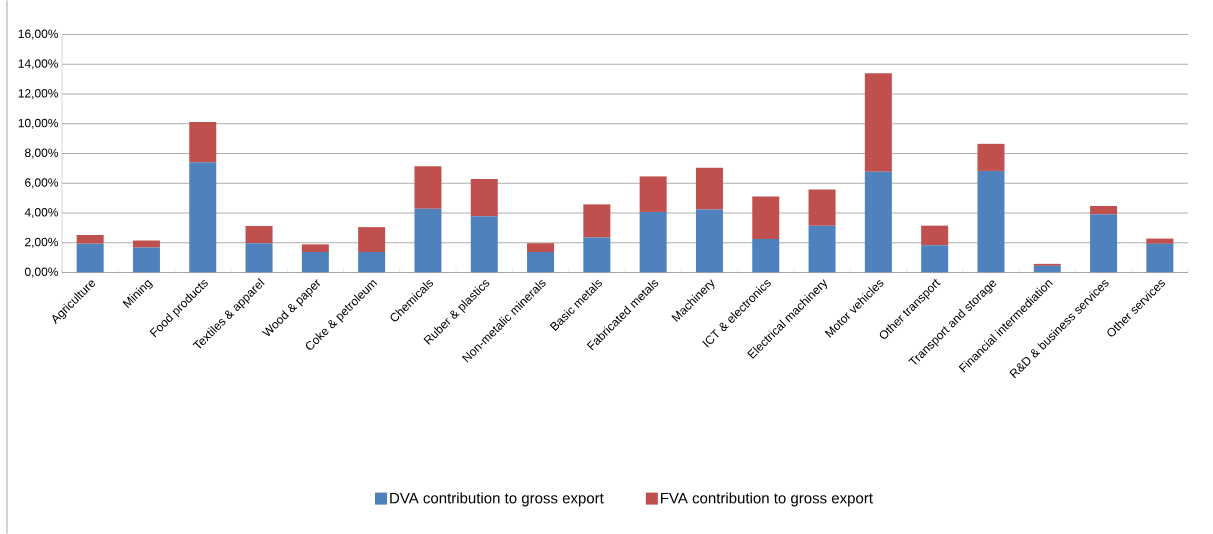  I want to click on y-tick-label: 2,00%, so click(42, 242).